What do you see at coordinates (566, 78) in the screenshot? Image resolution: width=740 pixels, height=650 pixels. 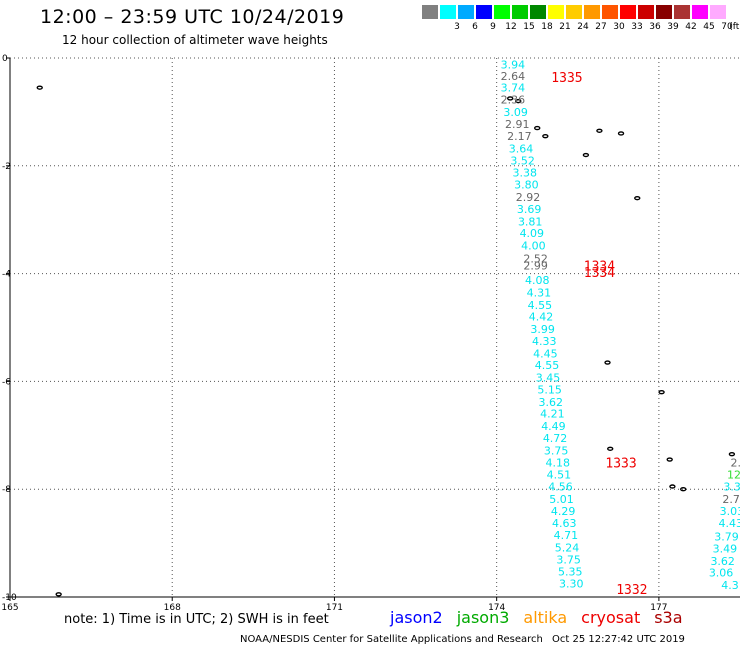 I see `time-label: 1335` at bounding box center [566, 78].